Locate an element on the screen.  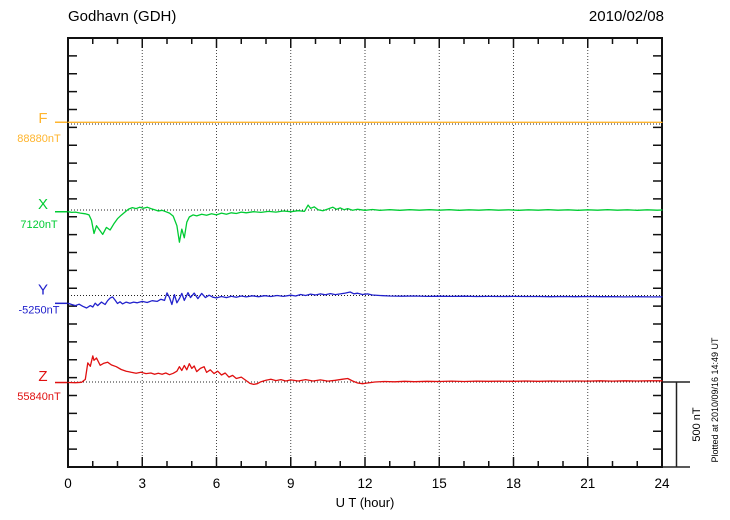
channel-letter-F: F is located at coordinates (42, 118).